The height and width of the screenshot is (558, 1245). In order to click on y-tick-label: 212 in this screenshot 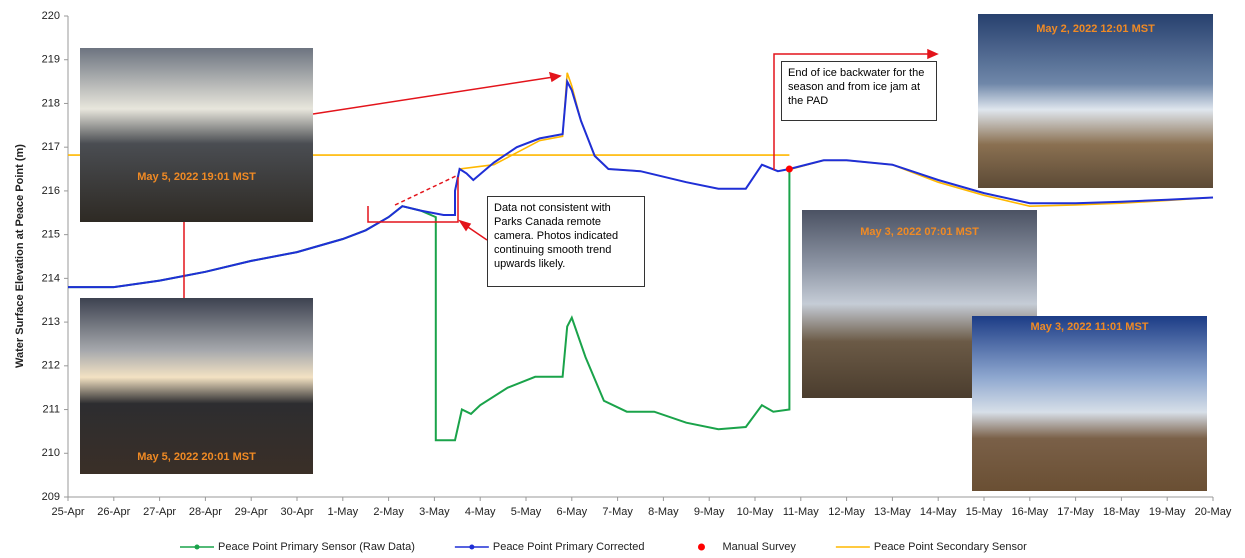, I will do `click(51, 366)`.